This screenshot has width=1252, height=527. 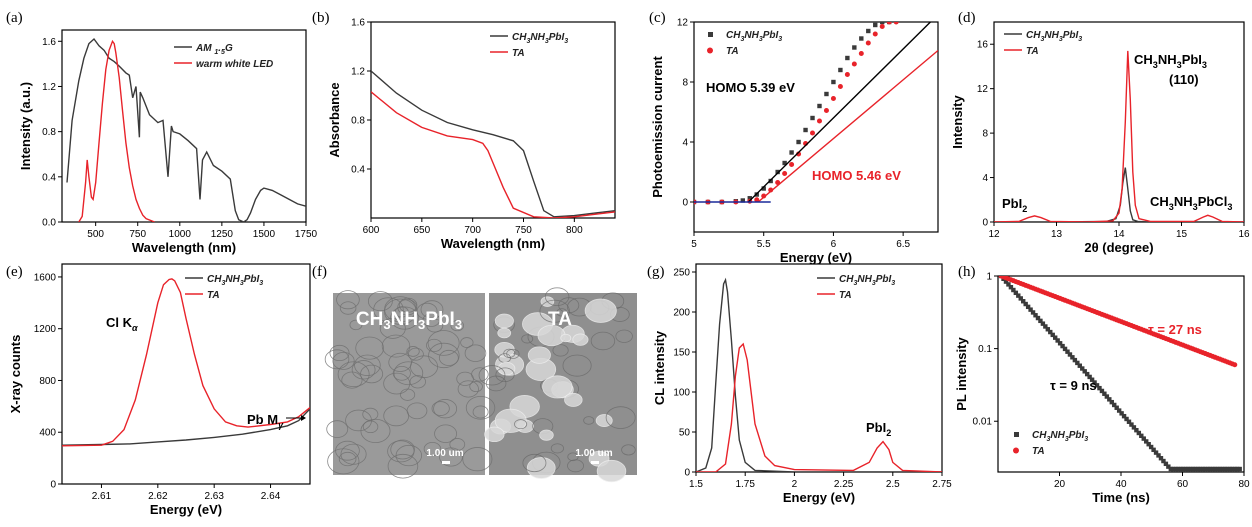 What do you see at coordinates (593, 453) in the screenshot?
I see `scale-bar-label-right: 1.00 um` at bounding box center [593, 453].